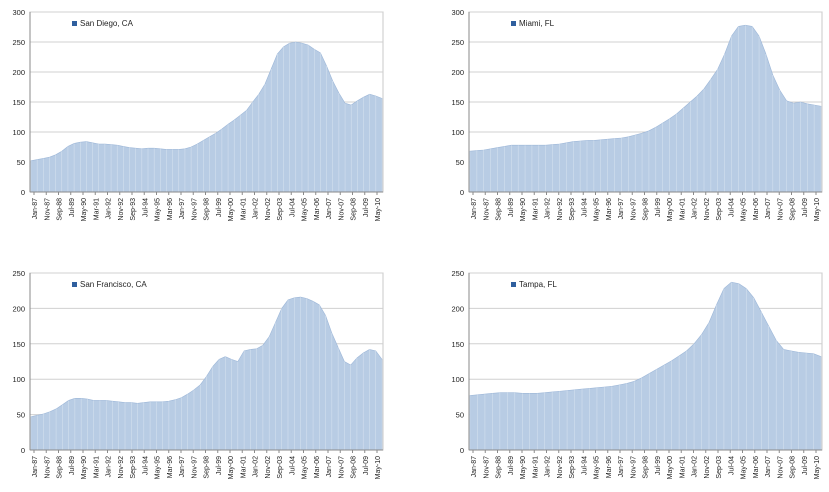  I want to click on legend-label: San Francisco, CA, so click(113, 284).